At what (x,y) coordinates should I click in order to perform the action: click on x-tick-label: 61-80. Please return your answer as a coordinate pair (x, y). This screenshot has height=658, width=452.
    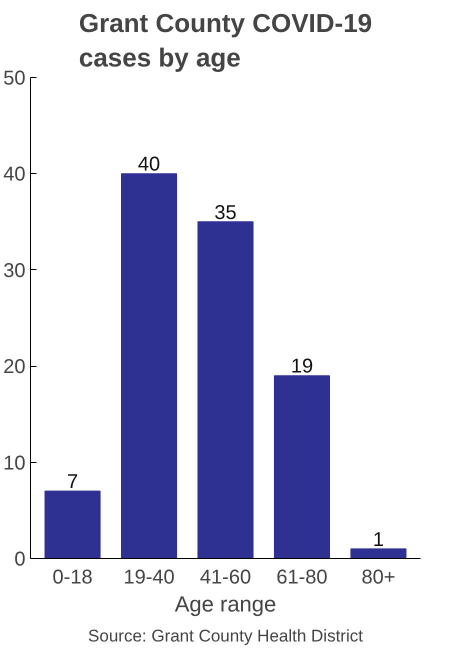
    Looking at the image, I should click on (302, 577).